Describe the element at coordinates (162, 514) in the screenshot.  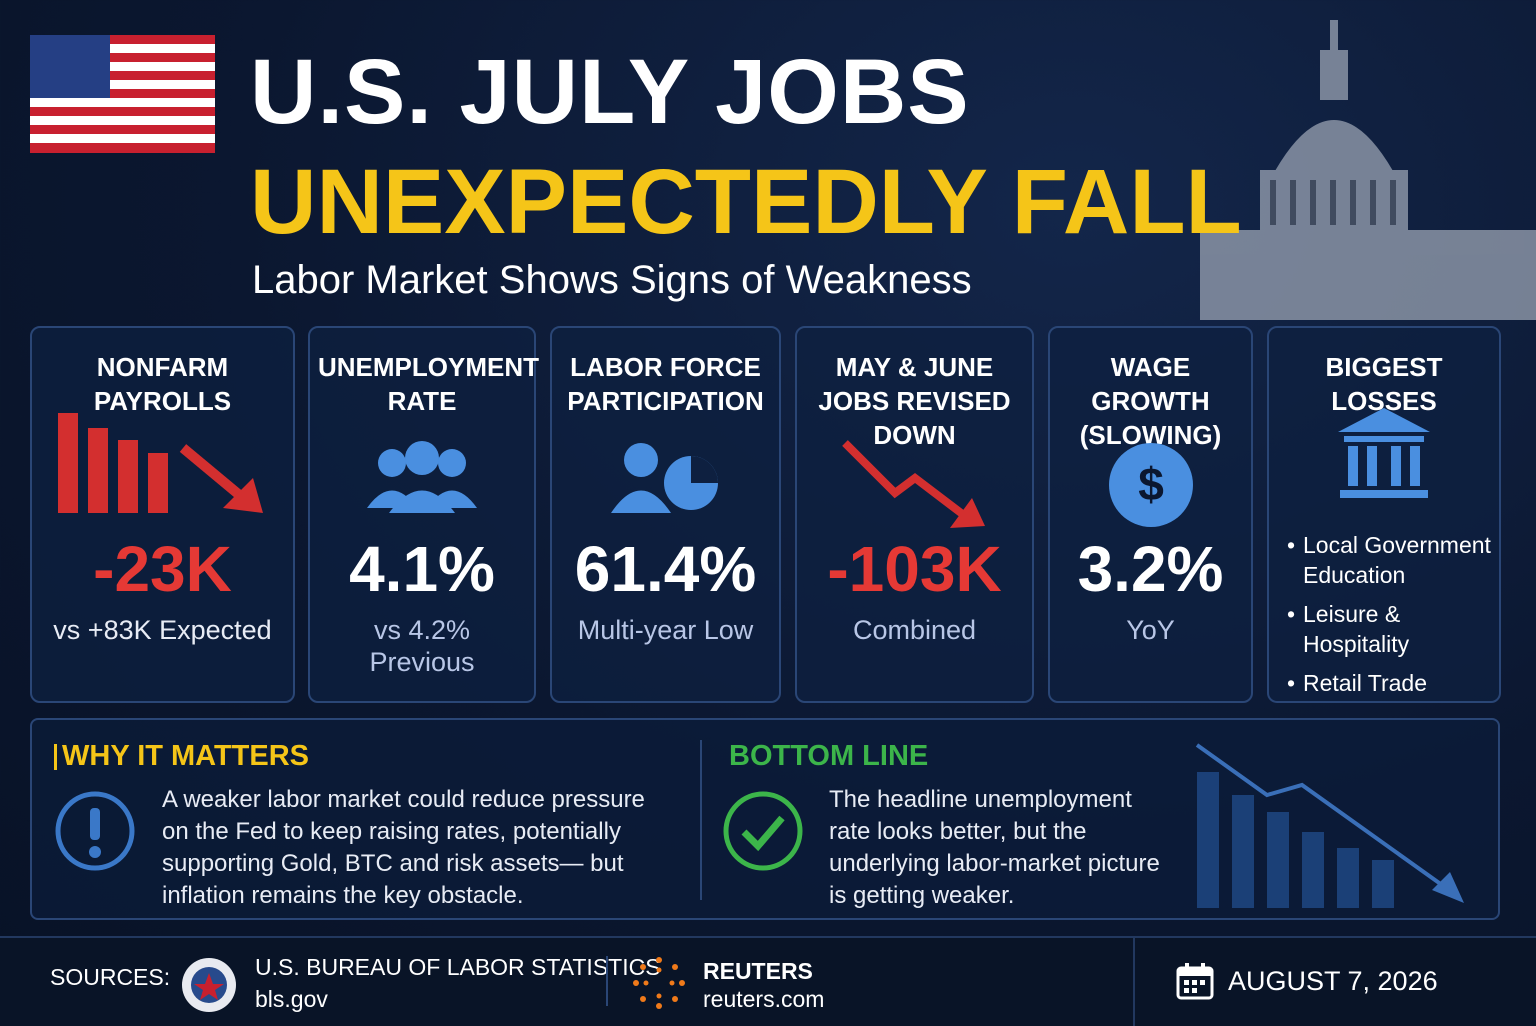
I see `stat-card: NONFARM PAYROLLS -23K vs +83K Expected` at that location.